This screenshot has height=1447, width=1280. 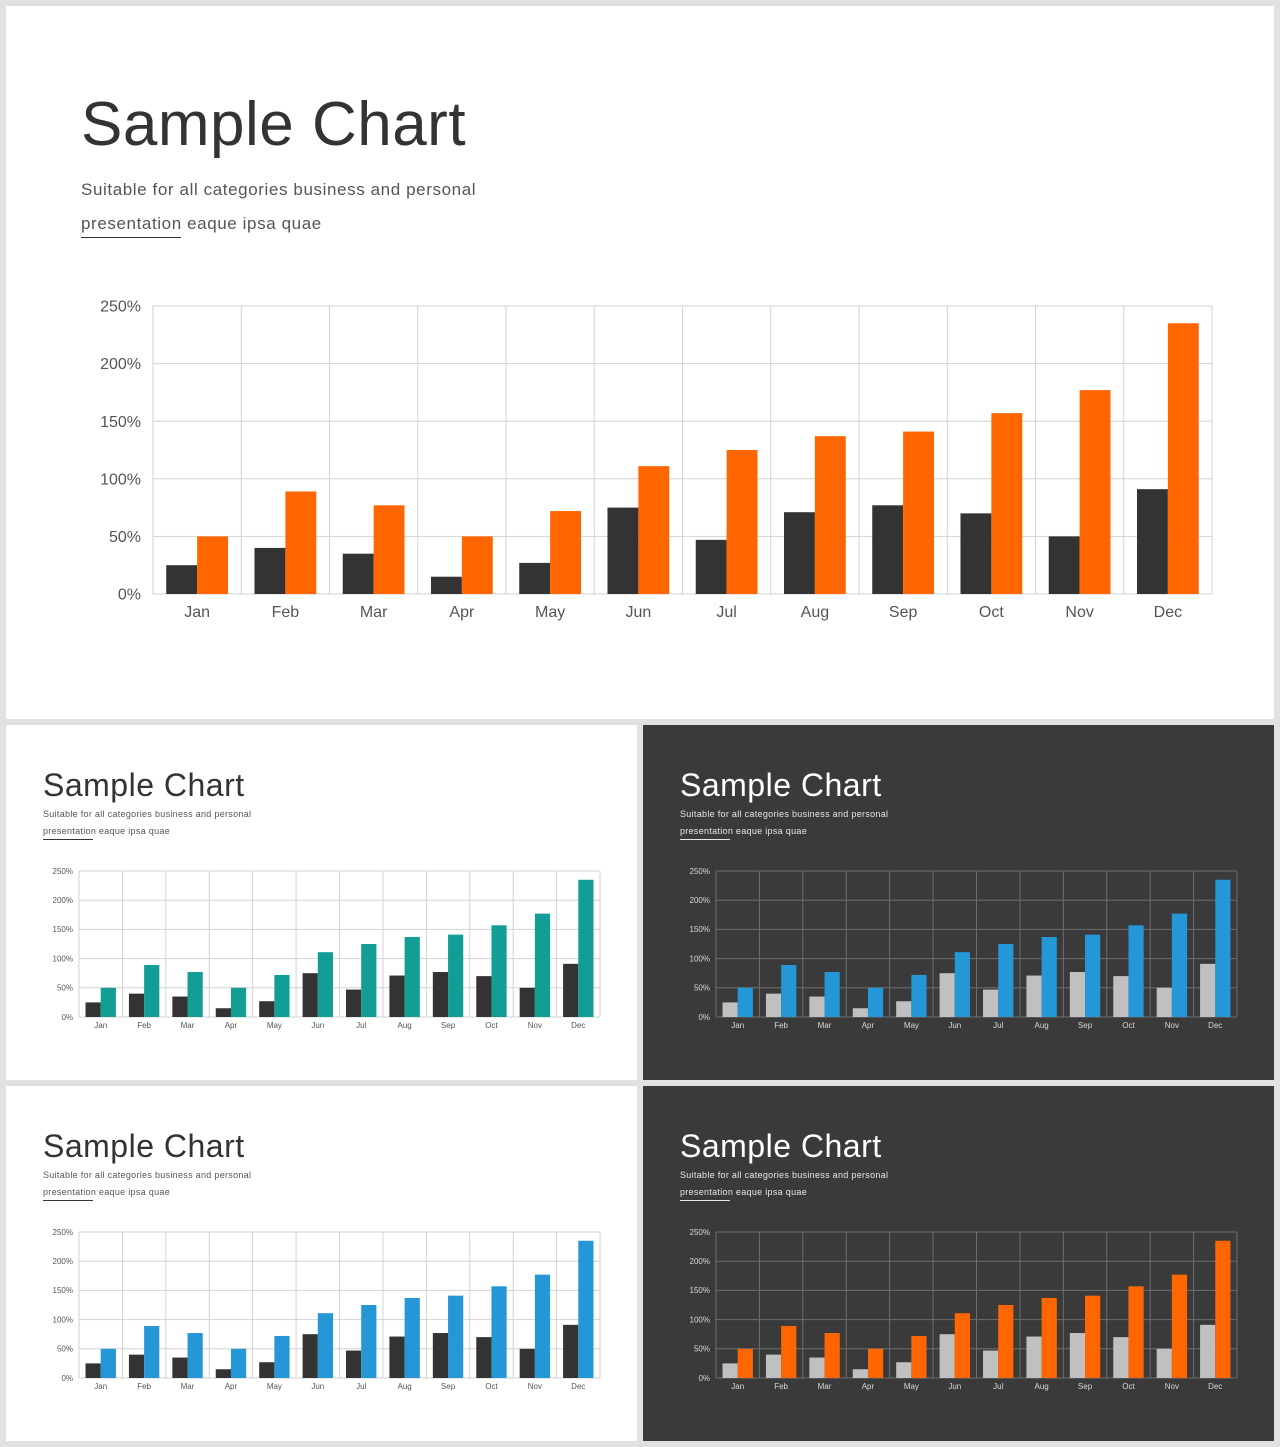 I want to click on y-tick-label: 100%, so click(x=63, y=958).